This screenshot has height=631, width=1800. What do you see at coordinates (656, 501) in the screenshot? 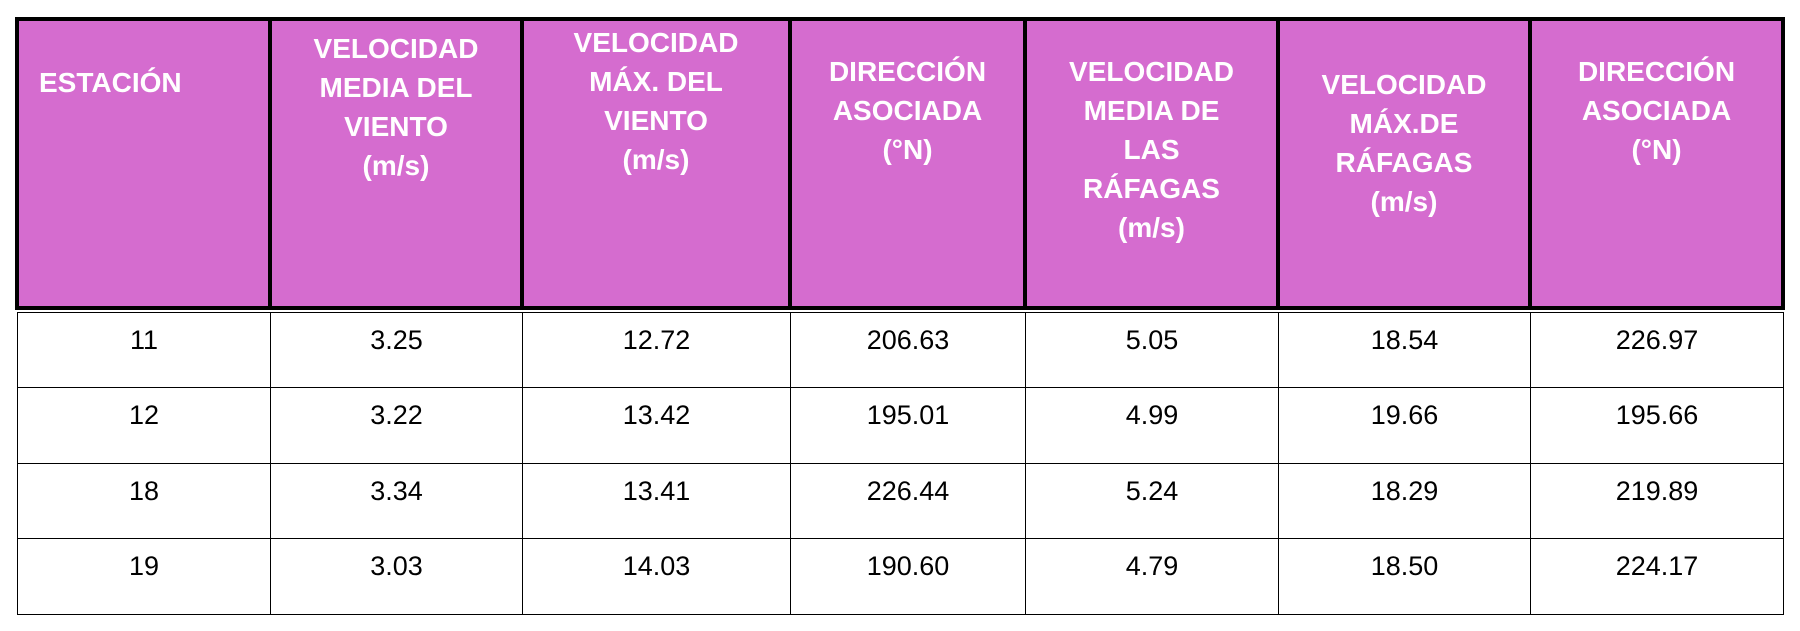
I see `table-cell: 13.41` at bounding box center [656, 501].